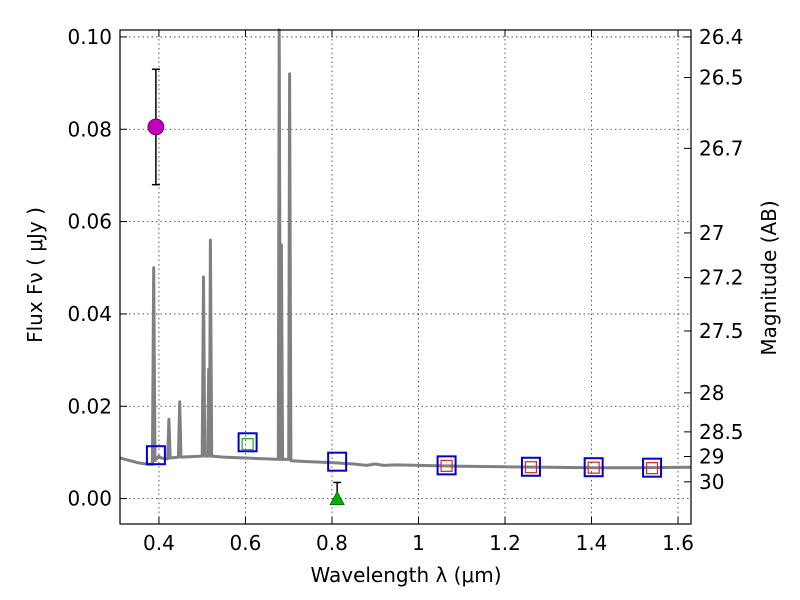 The width and height of the screenshot is (800, 600). I want to click on x-tick-label: 0.6, so click(246, 543).